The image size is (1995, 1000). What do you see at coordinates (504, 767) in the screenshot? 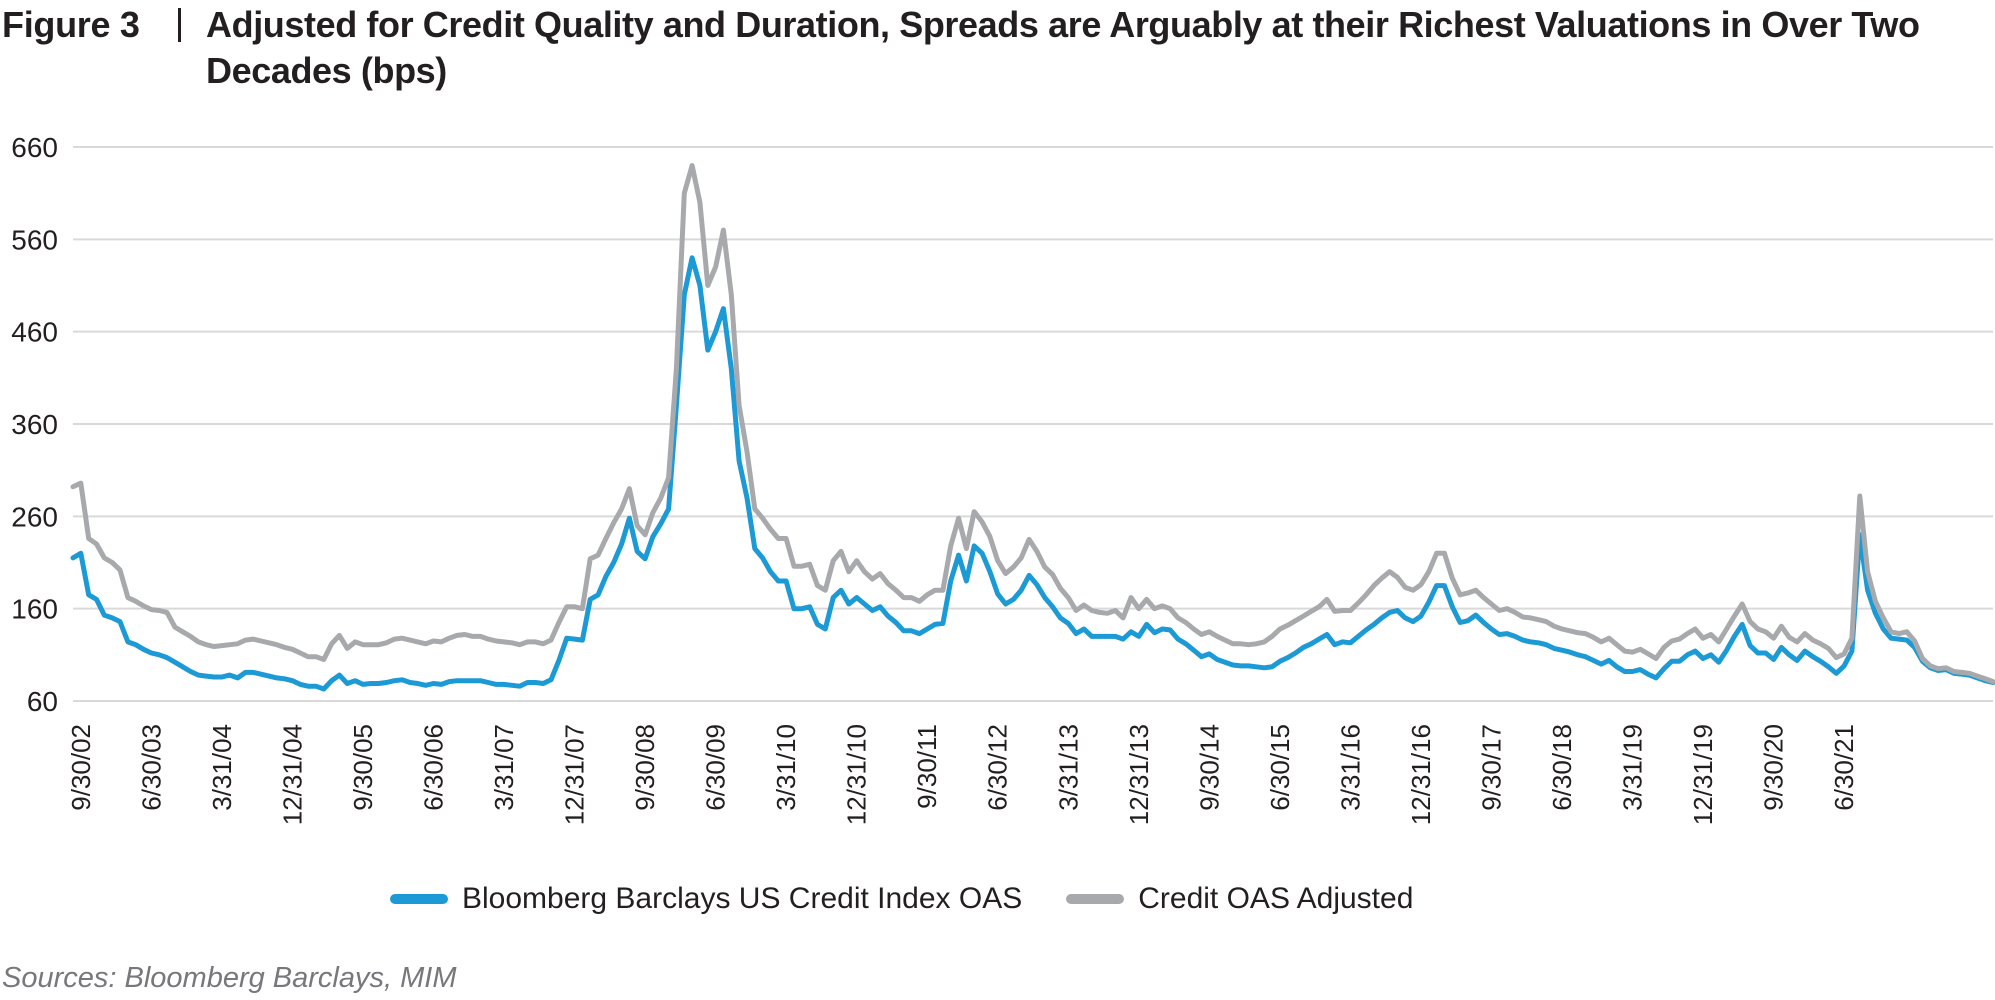
I see `x-tick-label: 3/31/07` at bounding box center [504, 767].